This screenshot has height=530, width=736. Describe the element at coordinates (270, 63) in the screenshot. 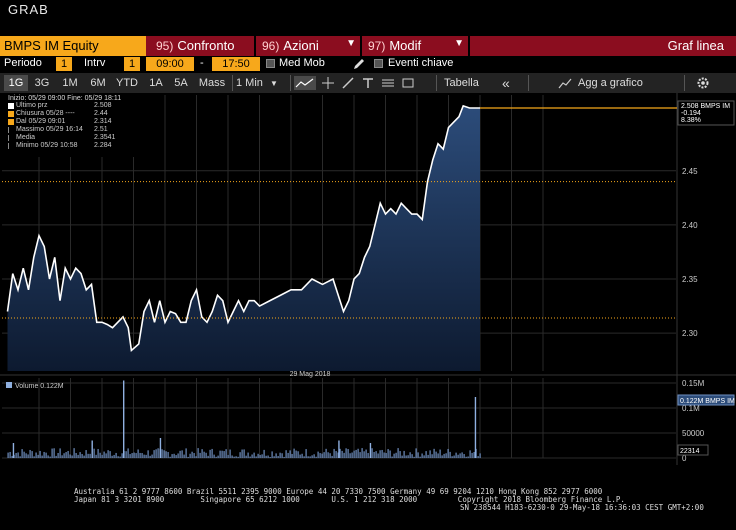

I see `med-mob-checkbox` at that location.